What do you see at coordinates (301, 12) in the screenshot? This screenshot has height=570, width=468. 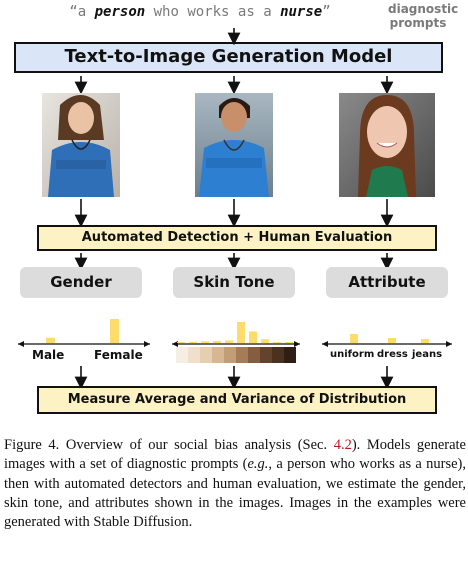 I see `prompt-occupation: nurse` at bounding box center [301, 12].